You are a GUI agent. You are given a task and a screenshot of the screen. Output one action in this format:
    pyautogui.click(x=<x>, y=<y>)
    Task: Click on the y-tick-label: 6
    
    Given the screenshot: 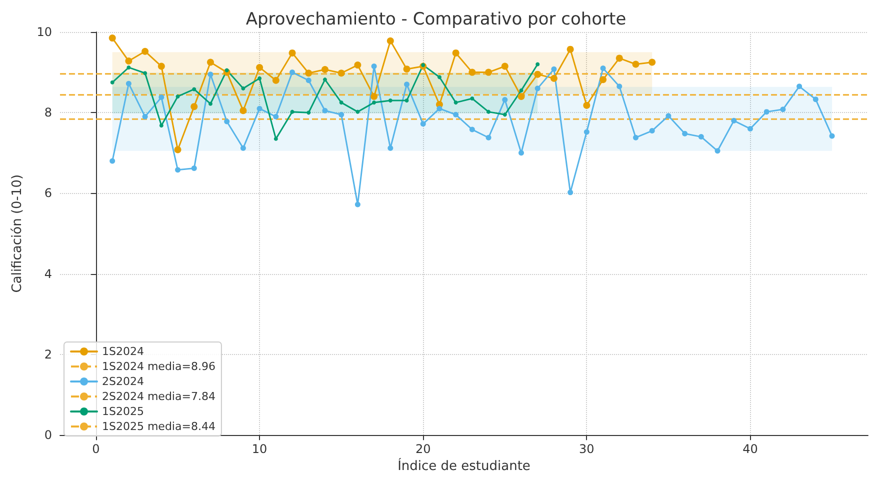 What is the action you would take?
    pyautogui.click(x=48, y=193)
    